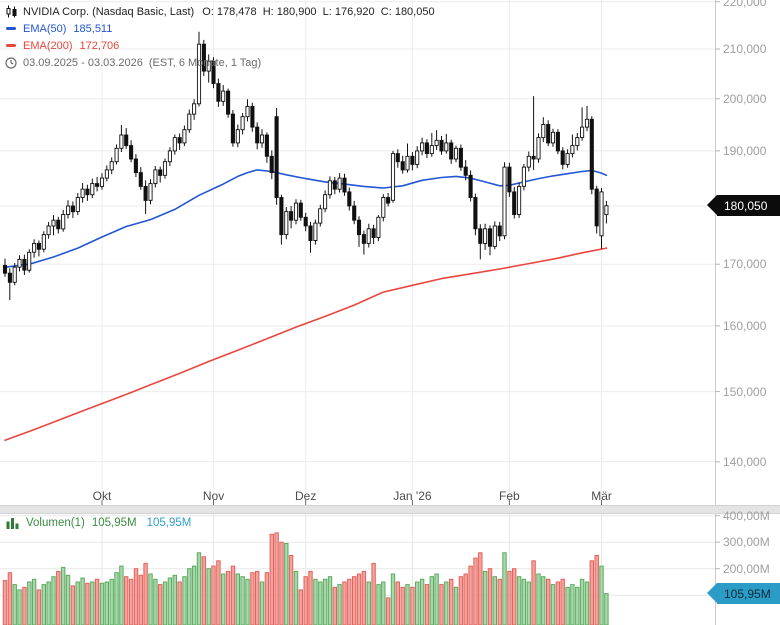 The image size is (780, 625). What do you see at coordinates (213, 496) in the screenshot?
I see `time-axis-label: Nov` at bounding box center [213, 496].